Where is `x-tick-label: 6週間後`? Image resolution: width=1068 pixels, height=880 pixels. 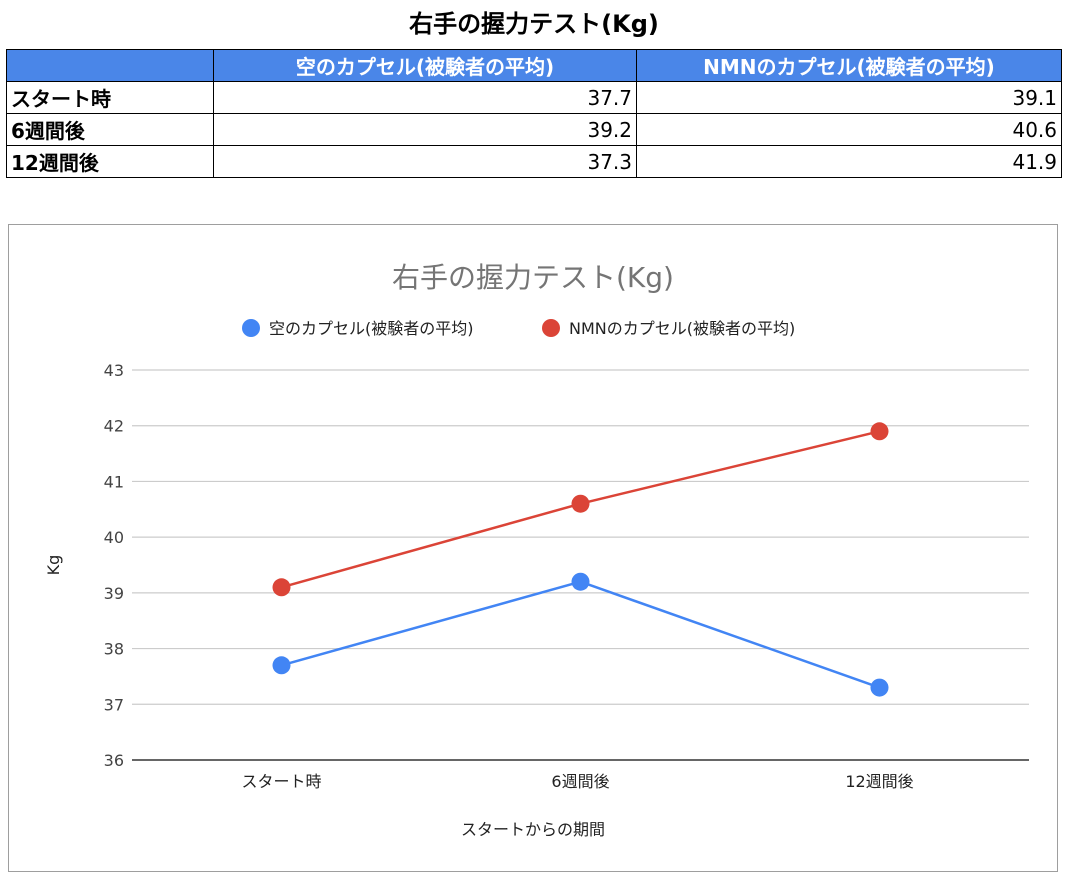 x-tick-label: 6週間後 is located at coordinates (580, 781).